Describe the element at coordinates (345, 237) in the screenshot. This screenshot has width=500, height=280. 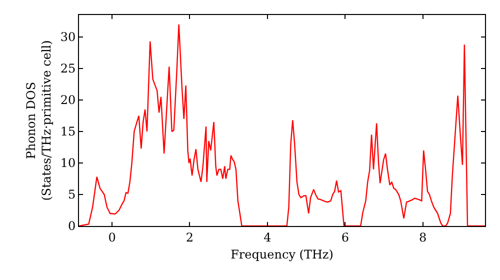
I see `x-tick-label: 6` at that location.